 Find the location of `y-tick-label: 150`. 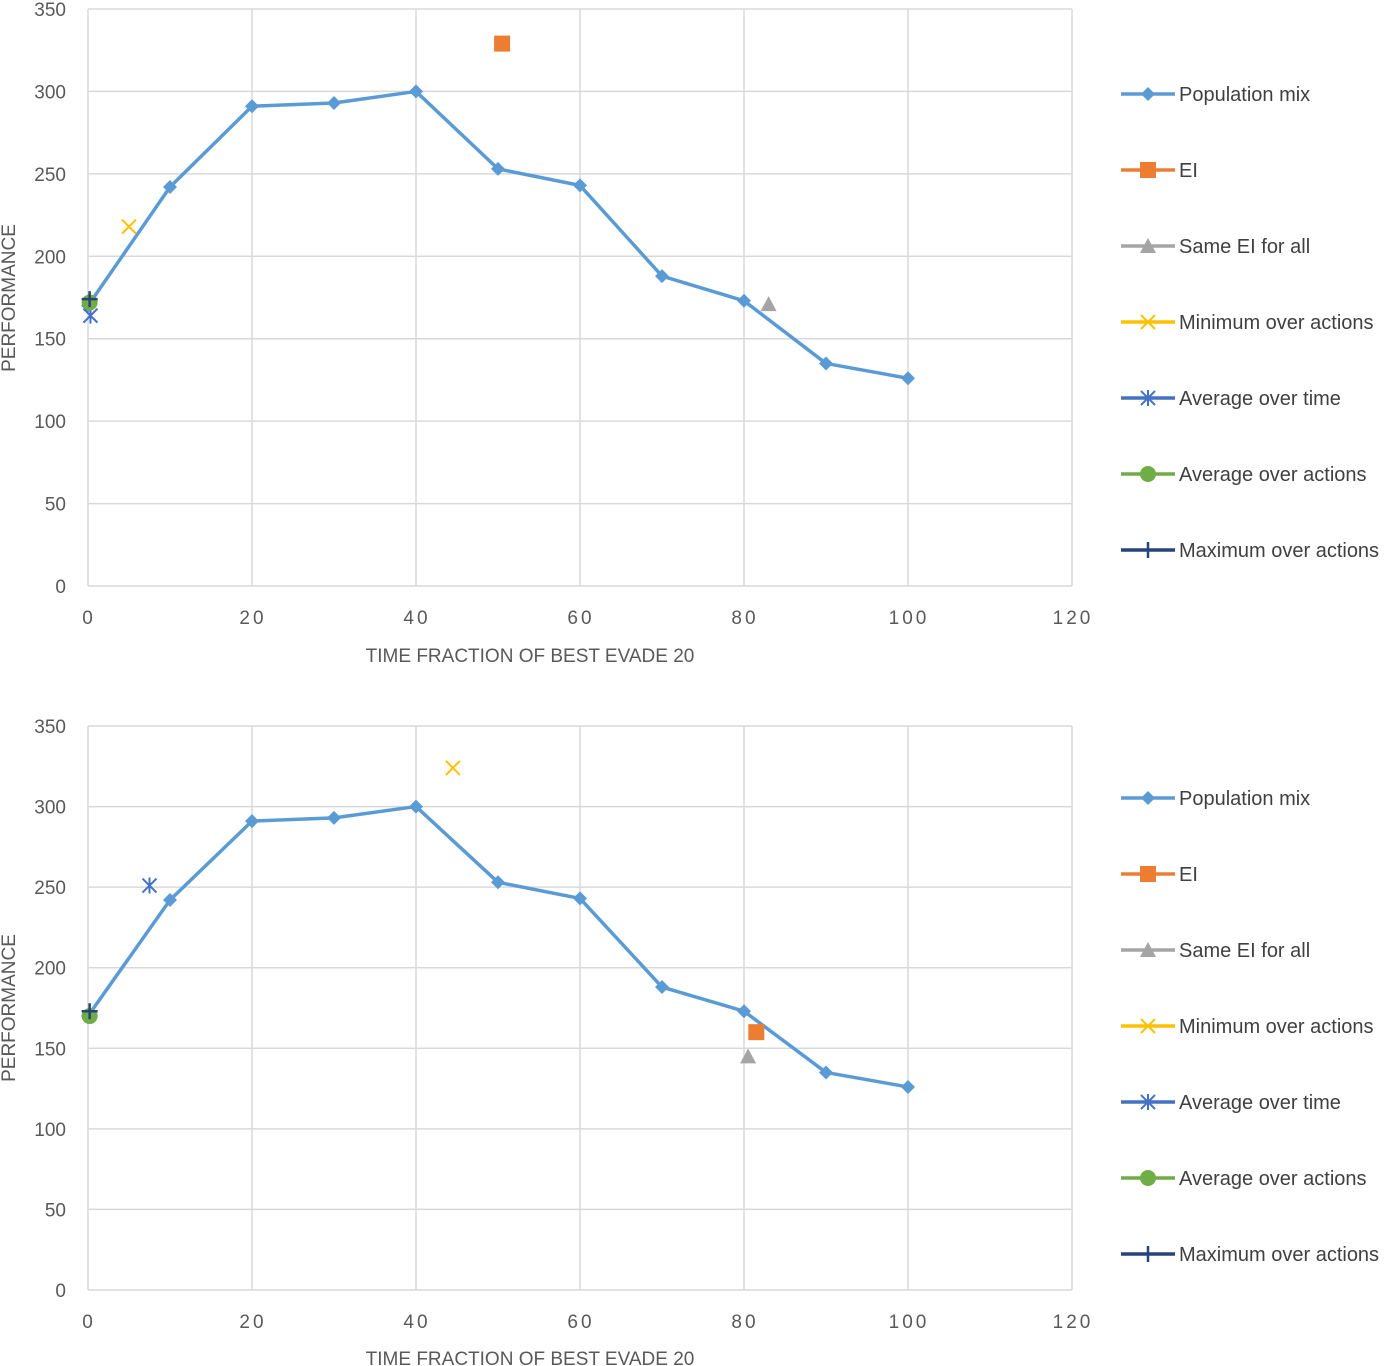

y-tick-label: 150 is located at coordinates (50, 1049).